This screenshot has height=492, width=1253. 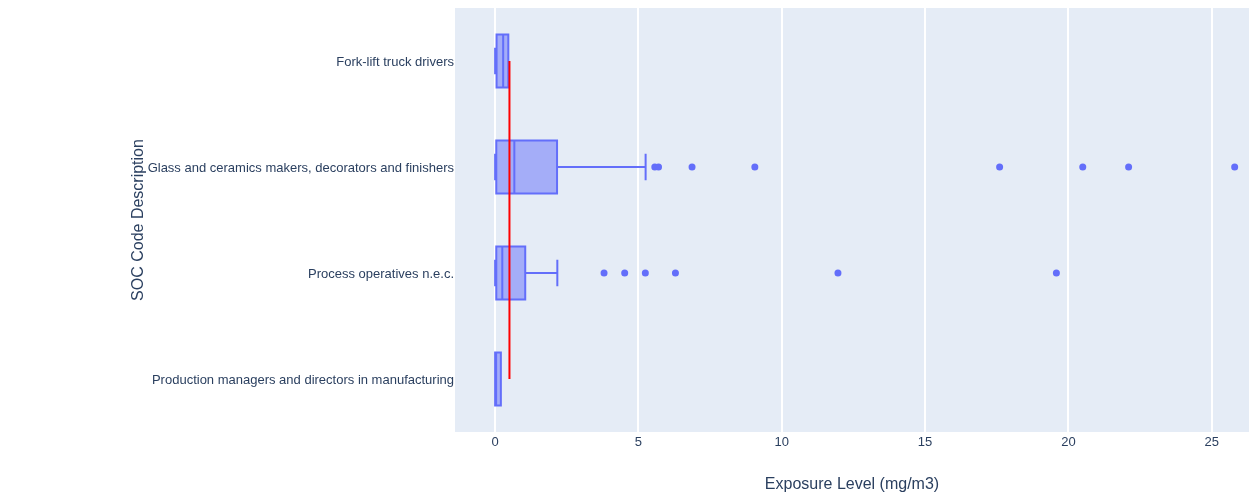 I want to click on y-tick-label: Glass and ceramics makers, decorators and finishers, so click(x=301, y=167).